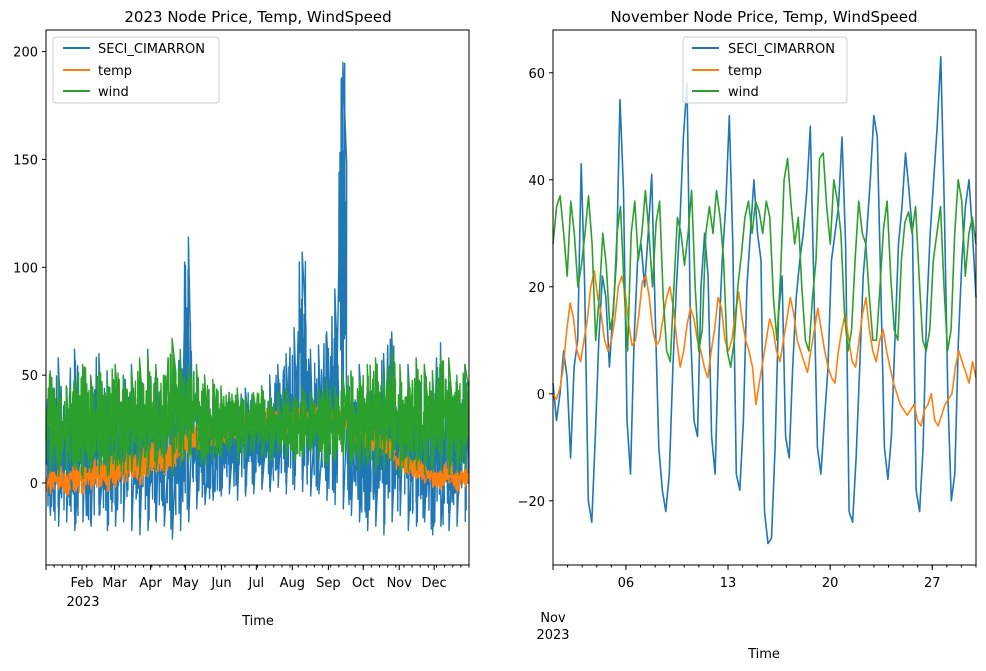 The width and height of the screenshot is (986, 671). What do you see at coordinates (292, 583) in the screenshot?
I see `left-x-tick-label: Aug` at bounding box center [292, 583].